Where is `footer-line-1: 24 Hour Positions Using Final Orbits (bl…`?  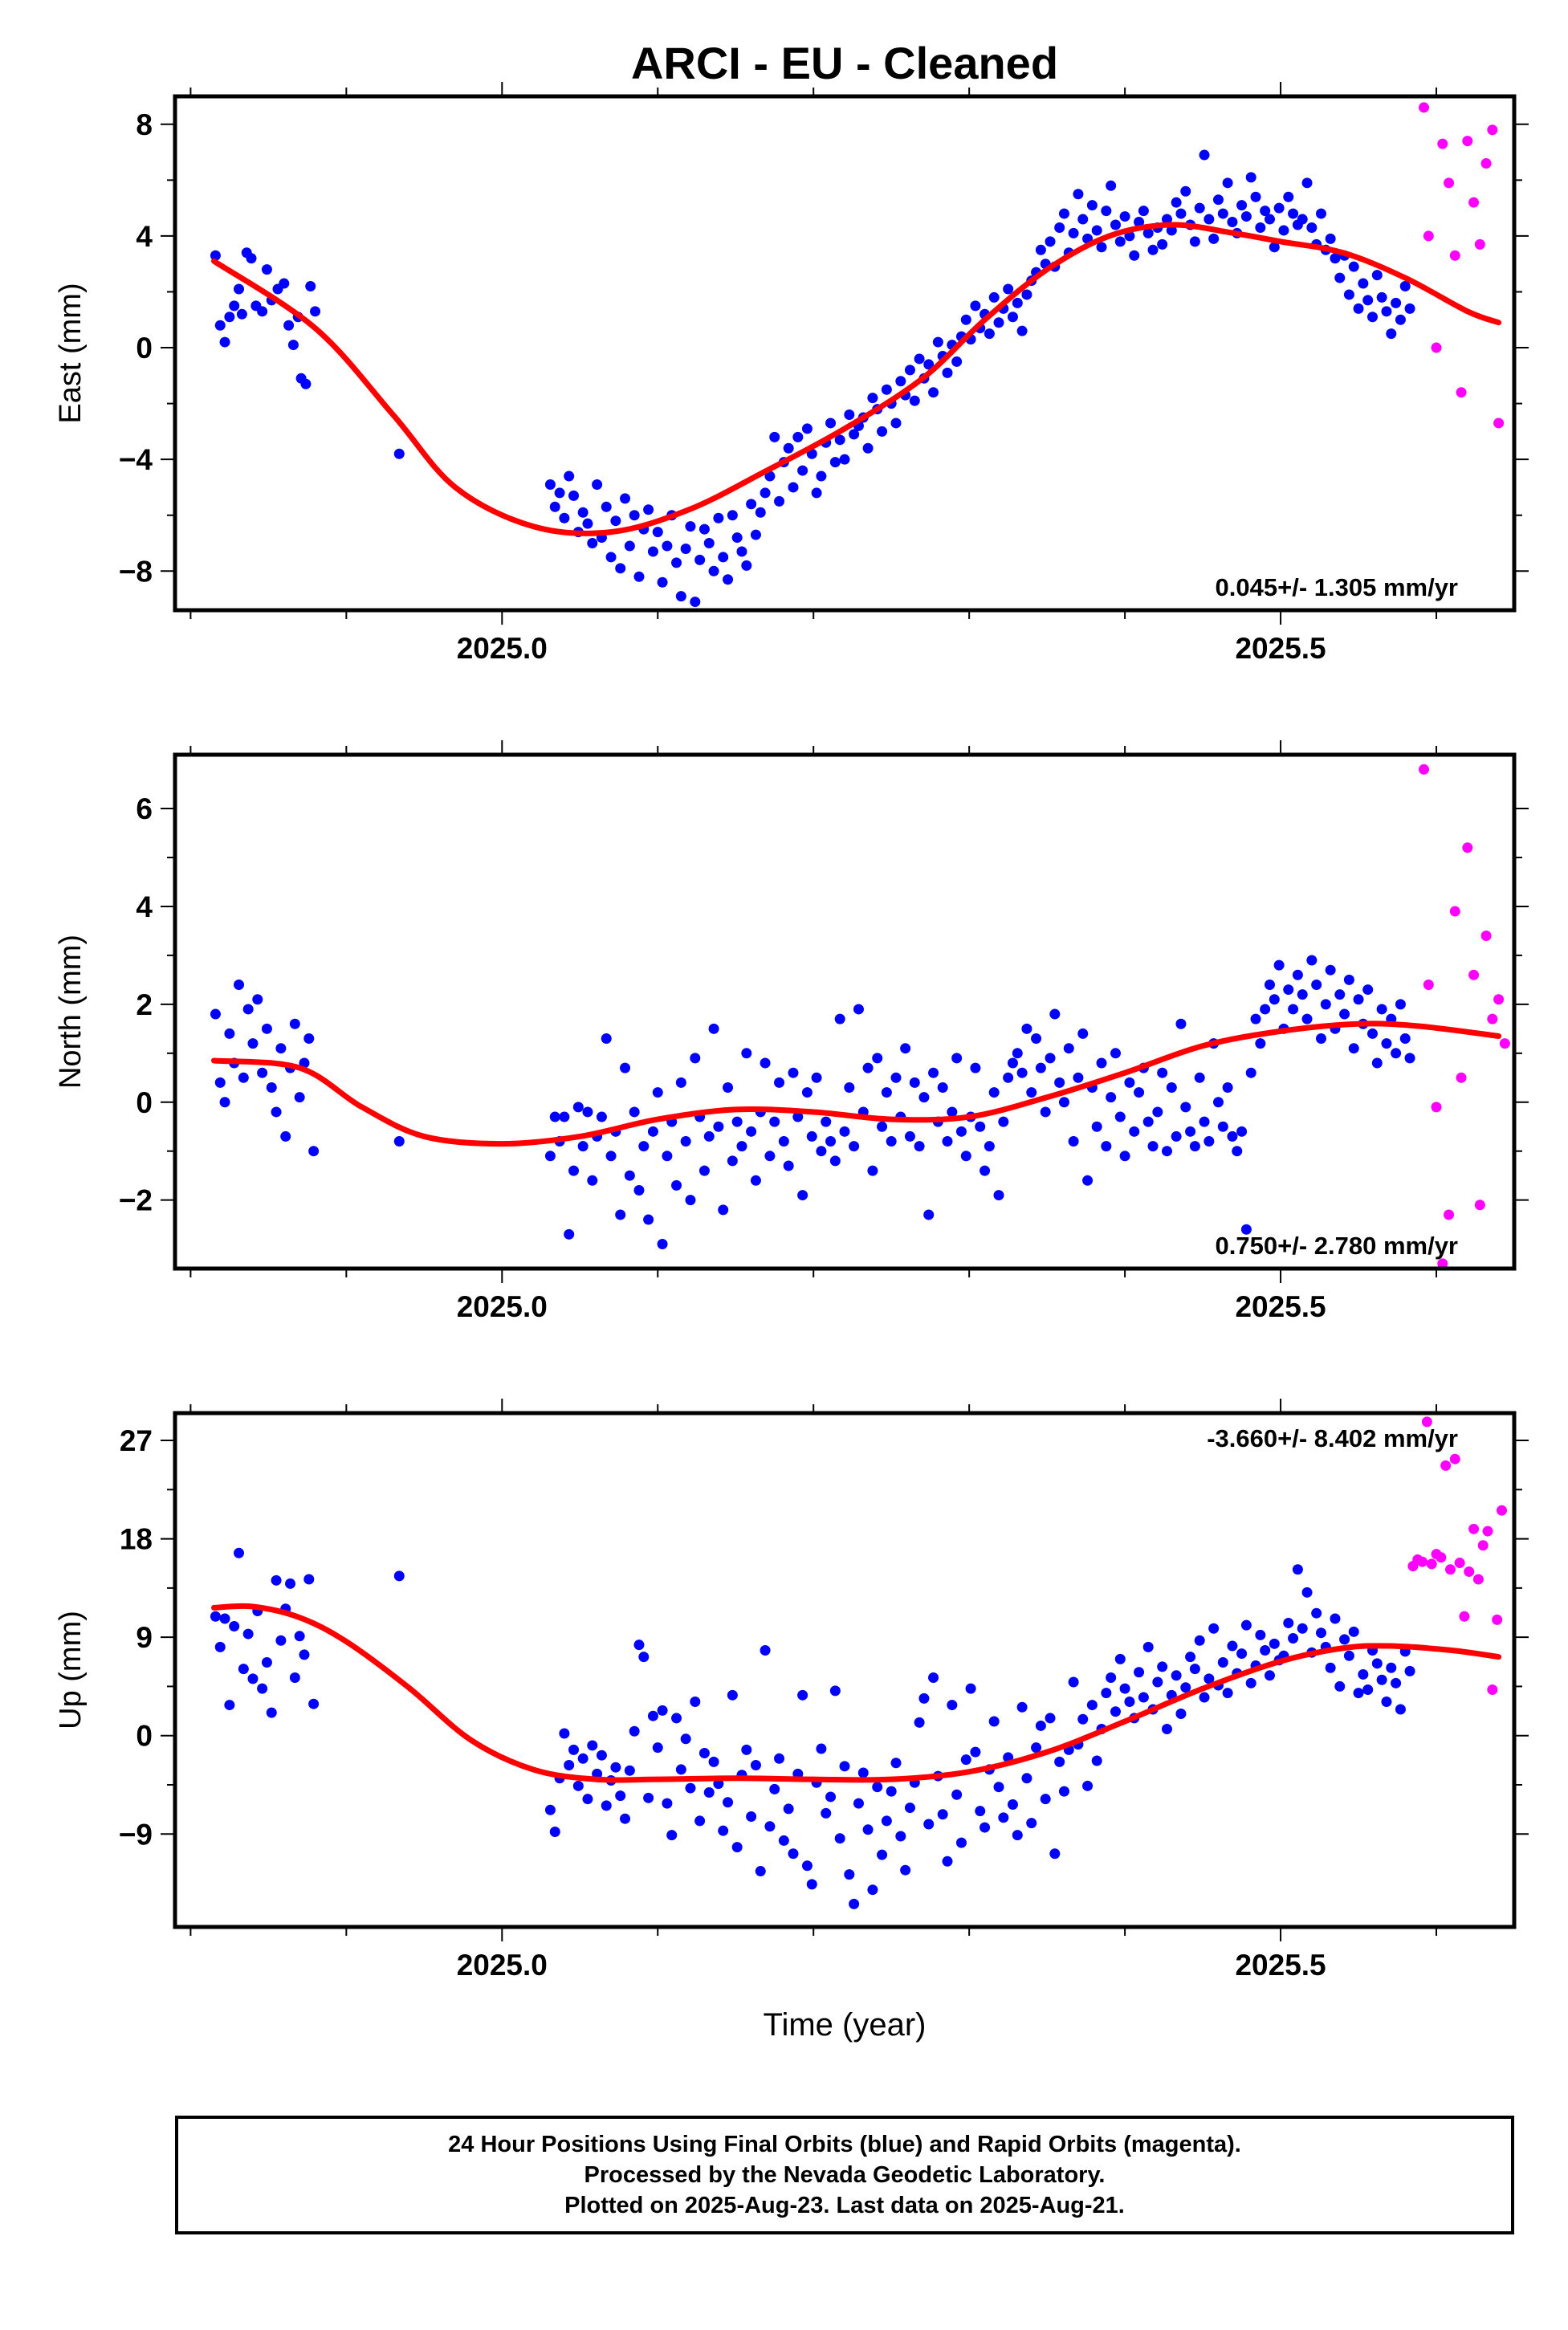
footer-line-1: 24 Hour Positions Using Final Orbits (bl… is located at coordinates (844, 2144).